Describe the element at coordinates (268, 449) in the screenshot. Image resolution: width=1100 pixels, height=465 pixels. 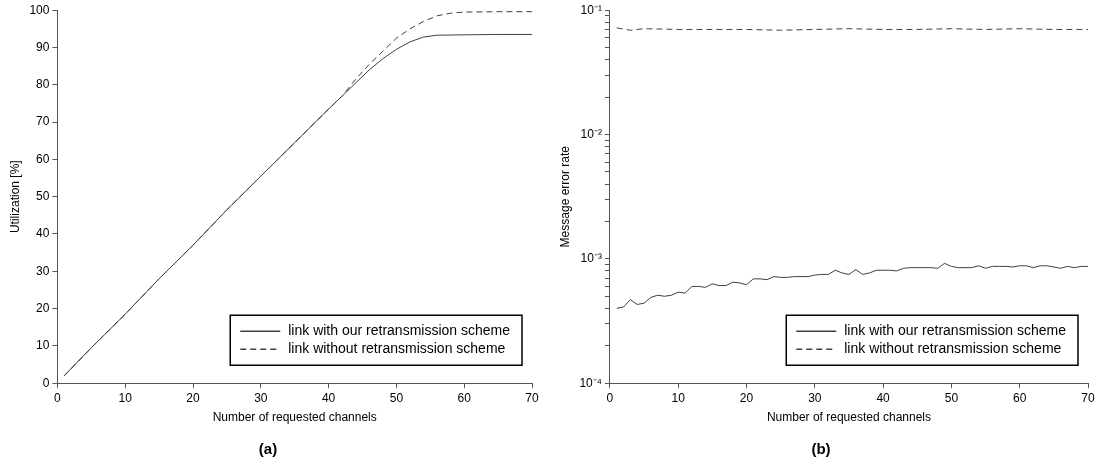
I see `text: (a)` at that location.